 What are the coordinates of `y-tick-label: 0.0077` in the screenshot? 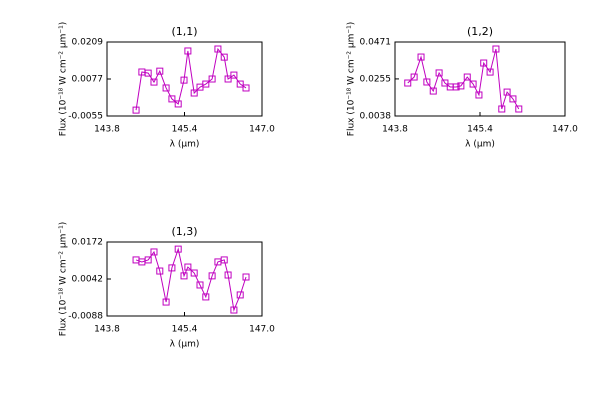 It's located at (88, 80).